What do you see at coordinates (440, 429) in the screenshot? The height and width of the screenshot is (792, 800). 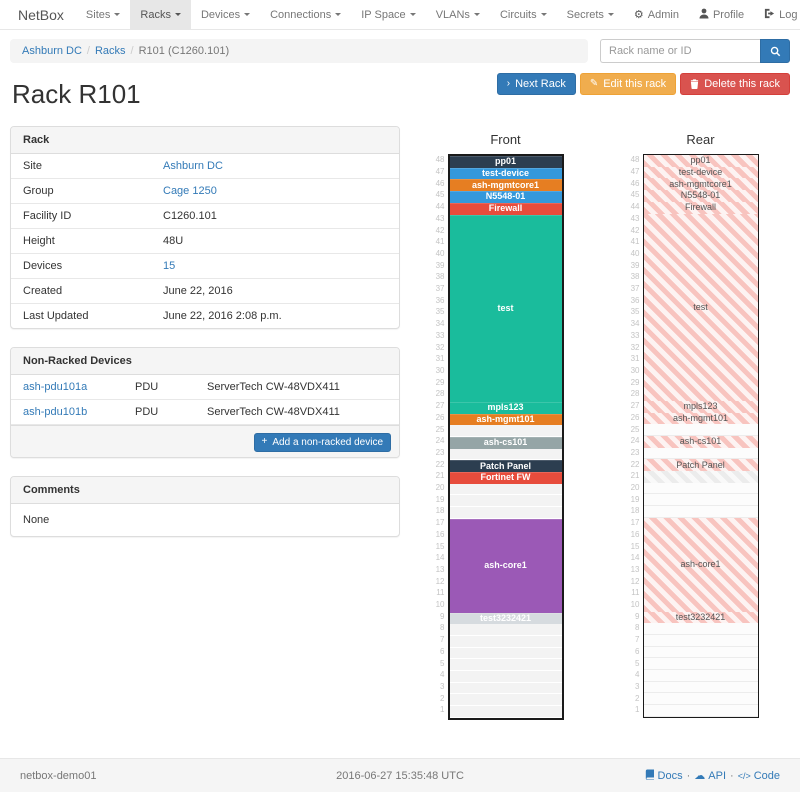 I see `unit-number: 25` at bounding box center [440, 429].